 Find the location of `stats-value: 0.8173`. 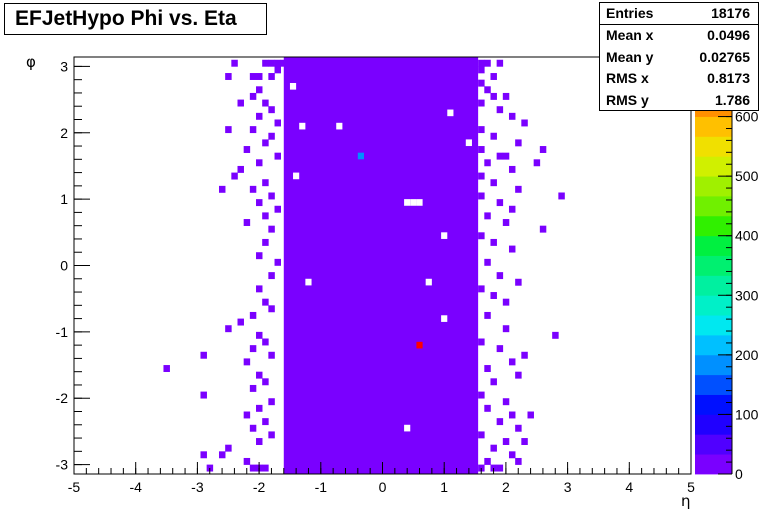

stats-value: 0.8173 is located at coordinates (728, 78).